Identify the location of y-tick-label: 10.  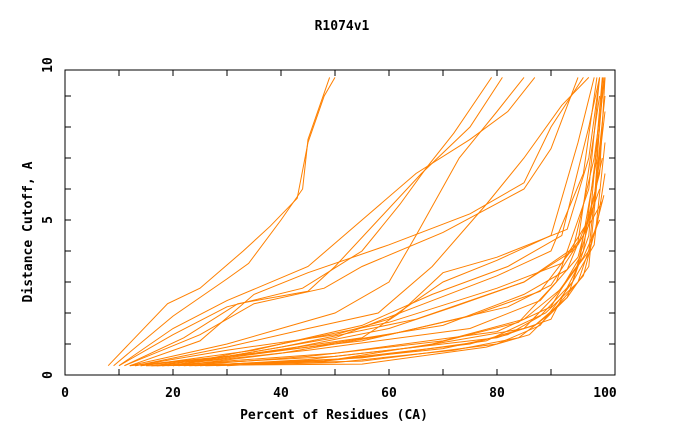
(48, 65).